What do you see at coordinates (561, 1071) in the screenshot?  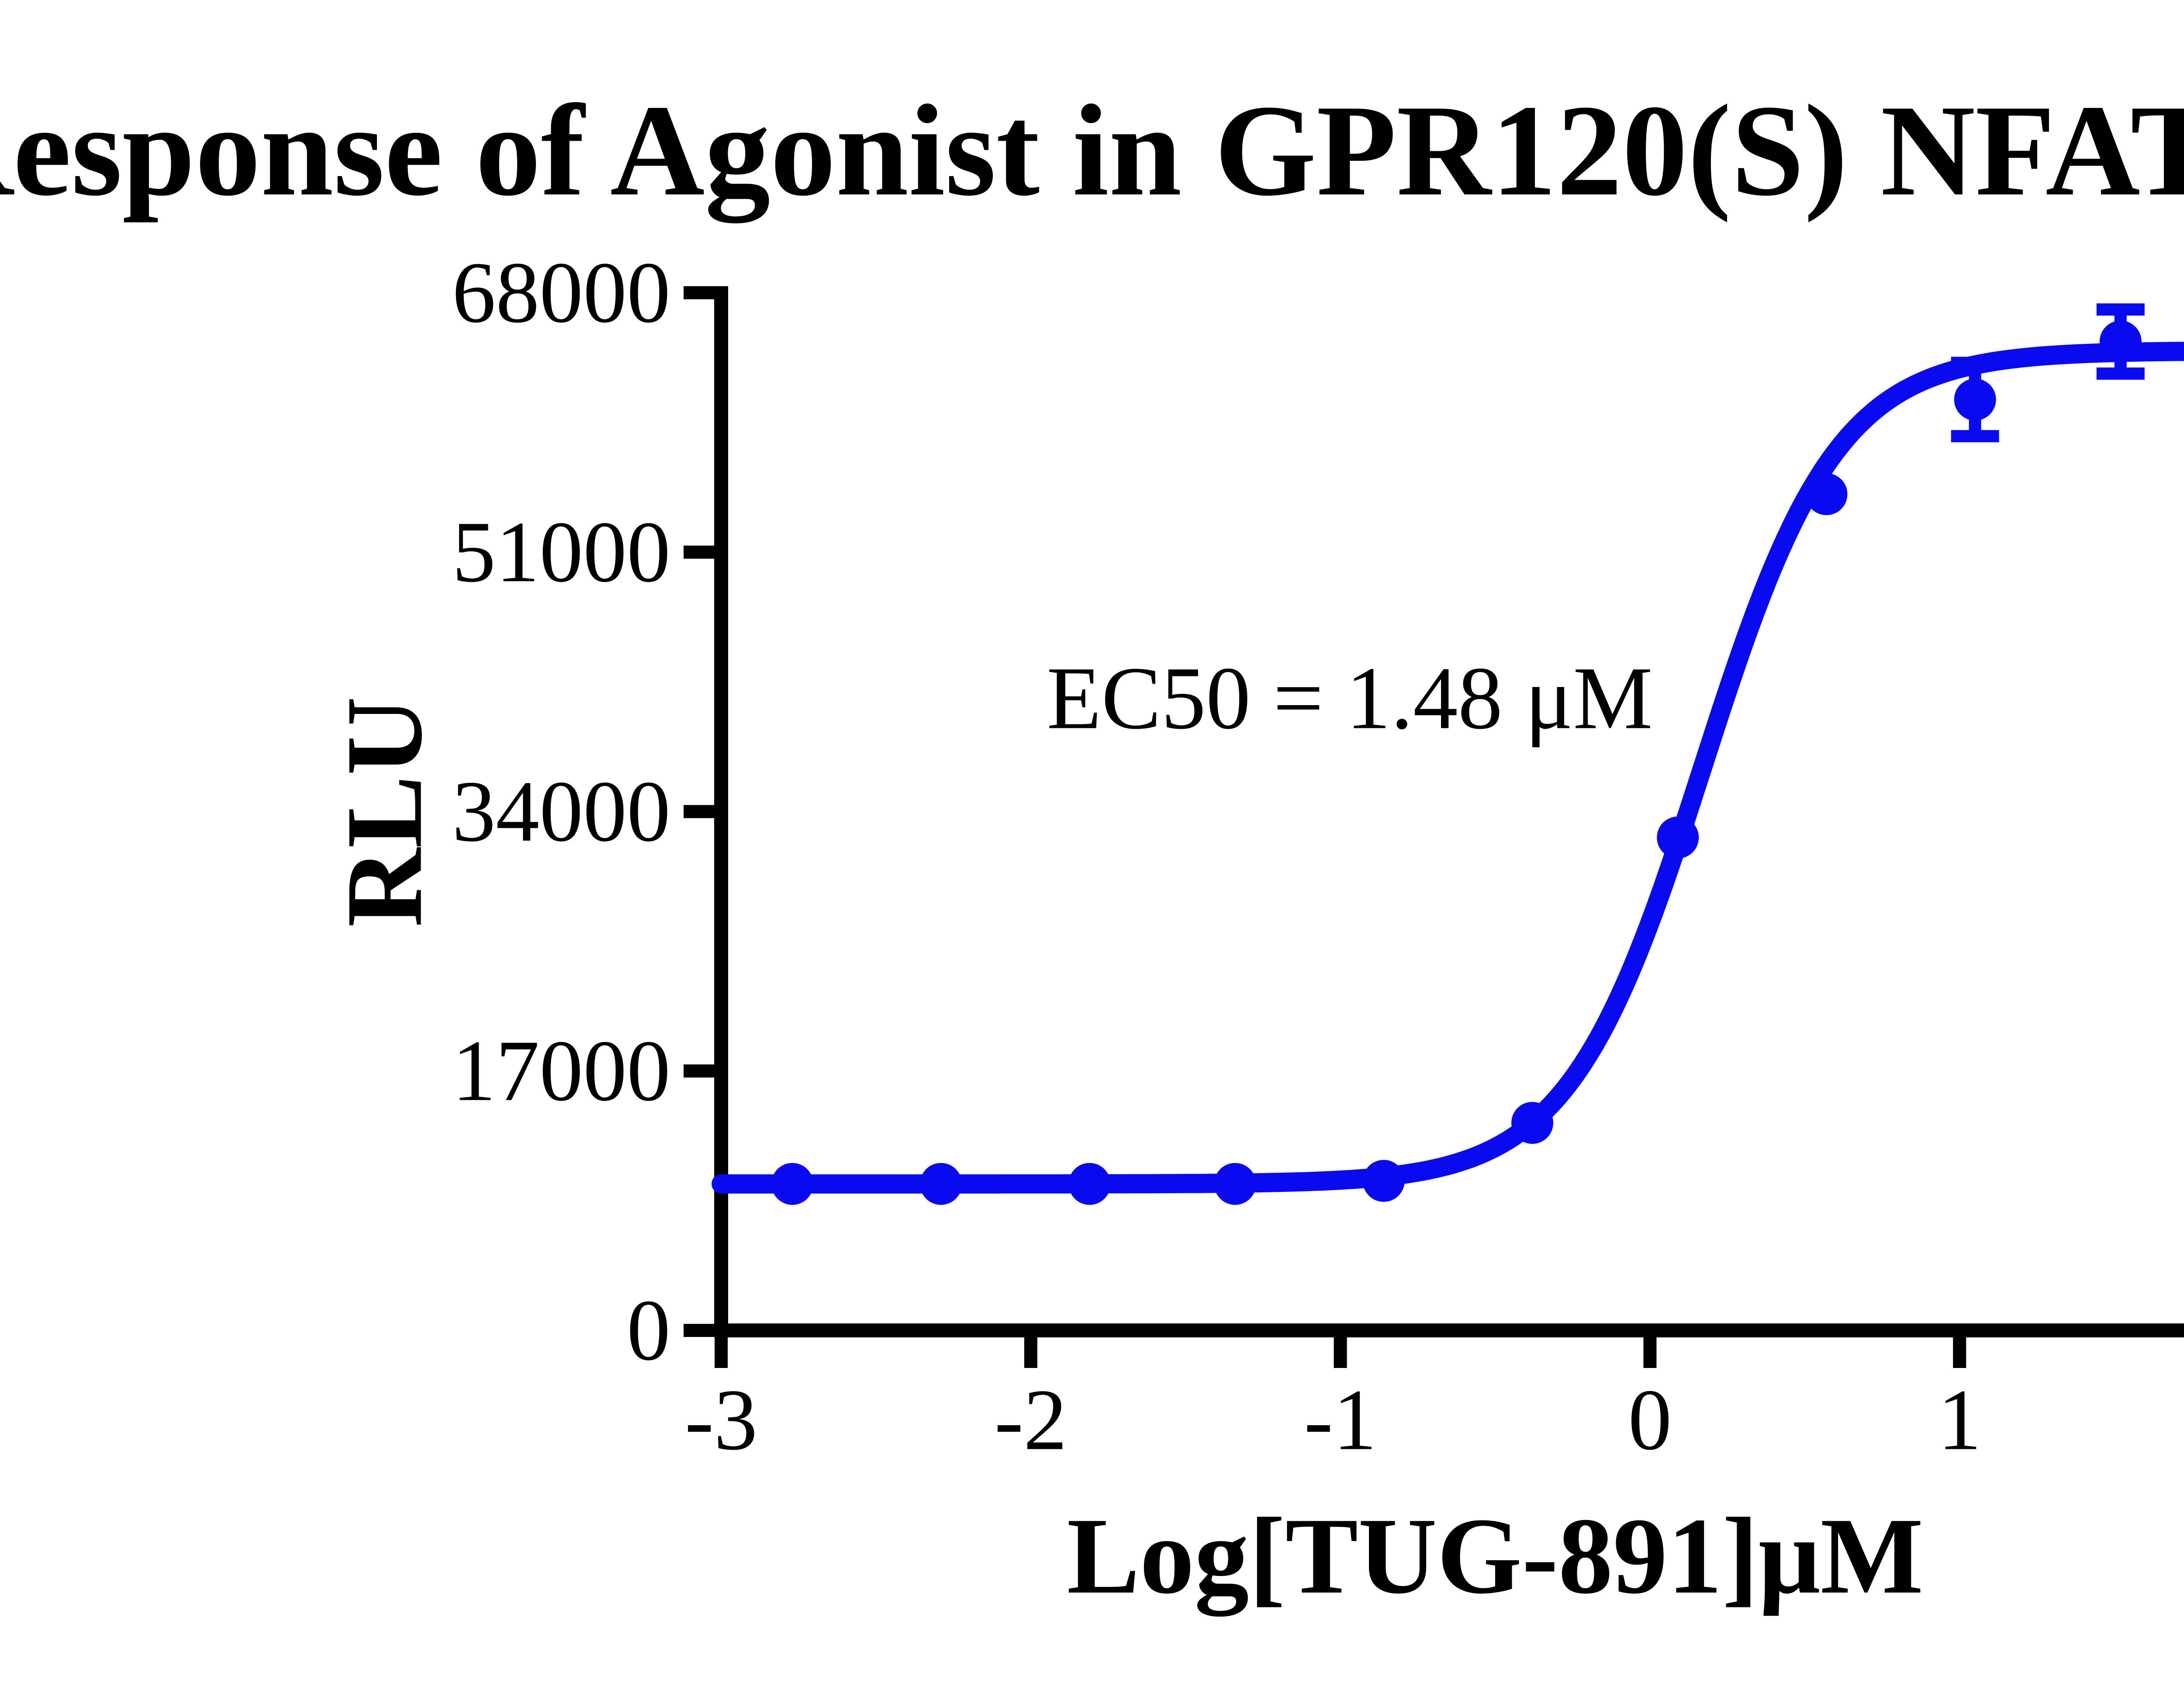 I see `y-tick-label-1: 17000` at bounding box center [561, 1071].